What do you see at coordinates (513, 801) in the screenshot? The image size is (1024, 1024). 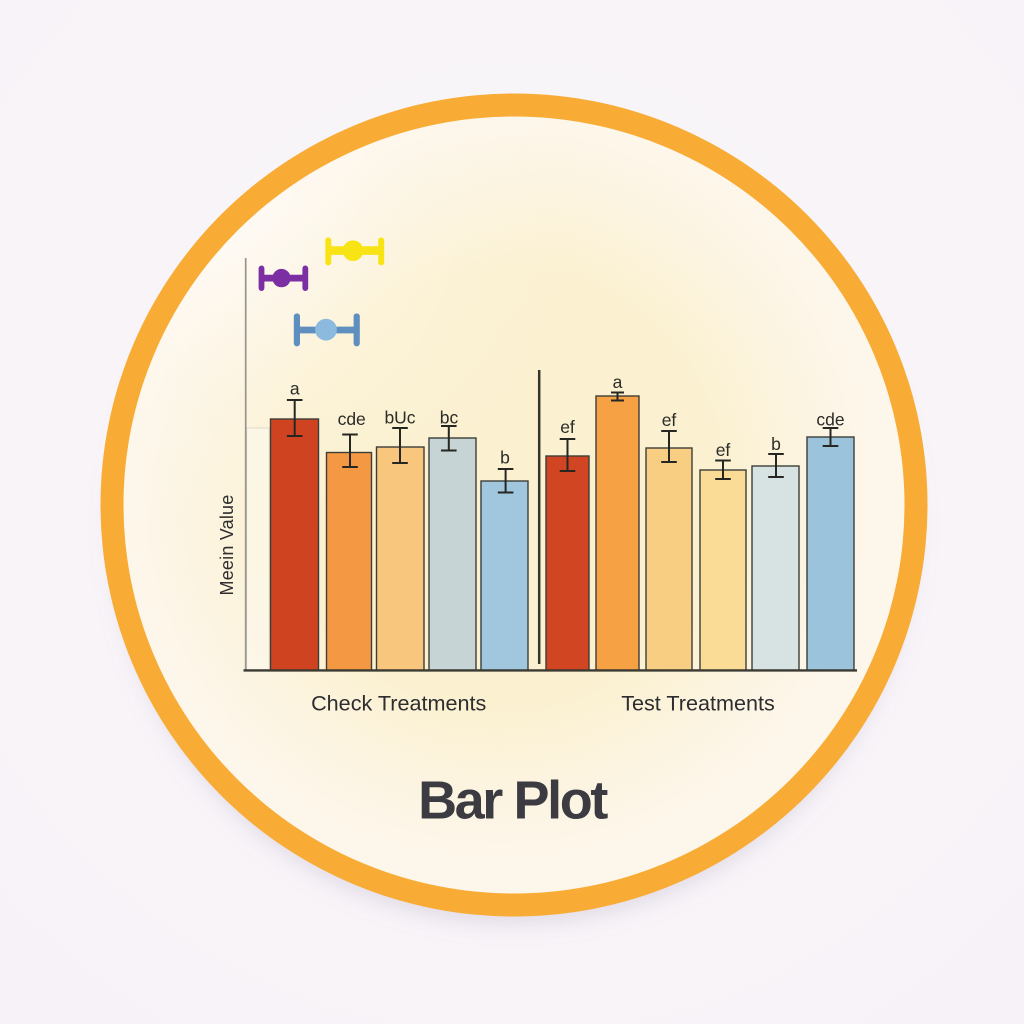 I see `svg-text: Bar Plot` at bounding box center [513, 801].